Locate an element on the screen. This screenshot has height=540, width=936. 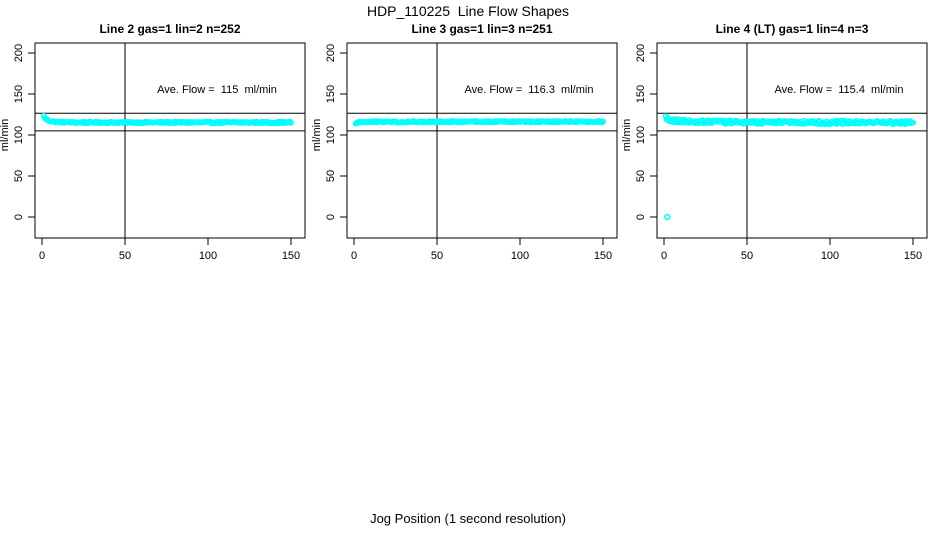
ave-flow-annotation: Ave. Flow = 116.3 ml/min is located at coordinates (529, 90).